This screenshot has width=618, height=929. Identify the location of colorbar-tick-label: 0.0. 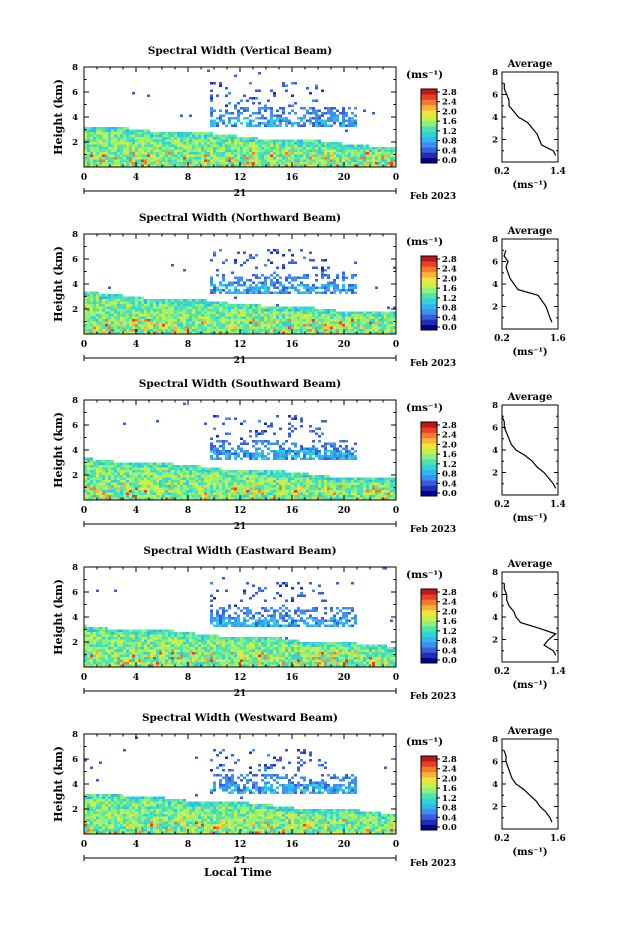
(449, 494).